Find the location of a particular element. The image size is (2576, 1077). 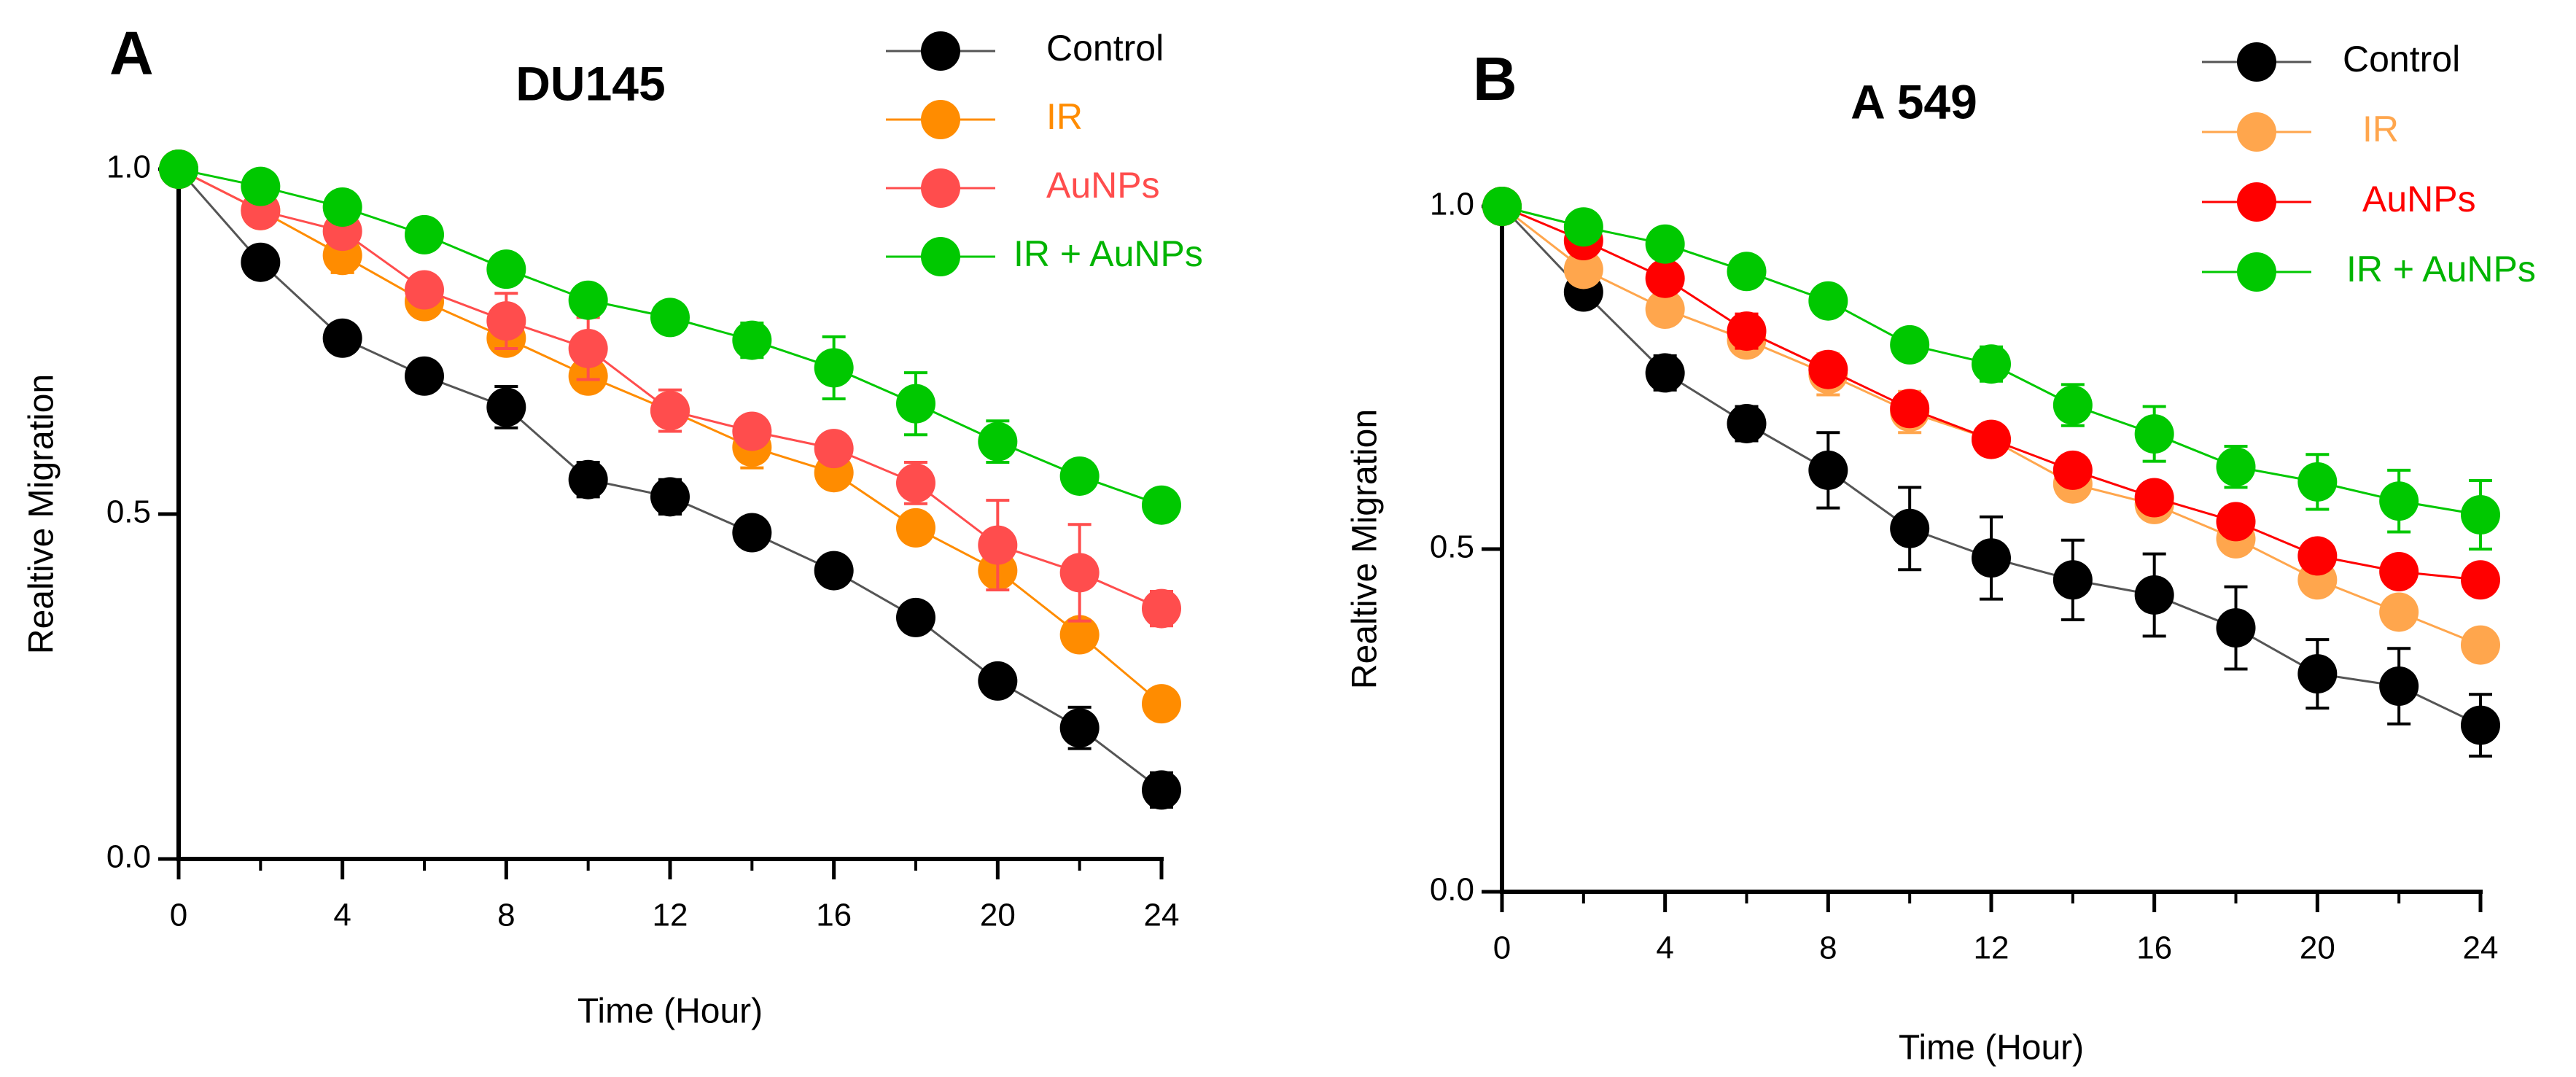

panel-label: B is located at coordinates (1495, 78).